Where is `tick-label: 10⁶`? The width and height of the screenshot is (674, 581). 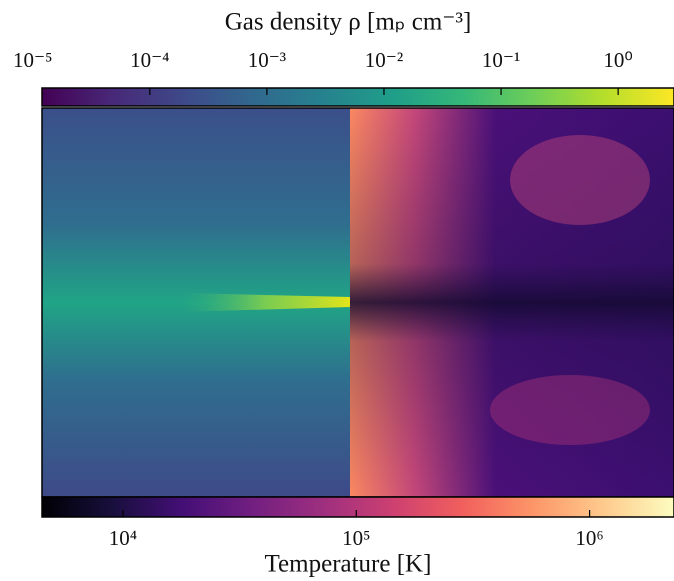
tick-label: 10⁶ is located at coordinates (589, 538).